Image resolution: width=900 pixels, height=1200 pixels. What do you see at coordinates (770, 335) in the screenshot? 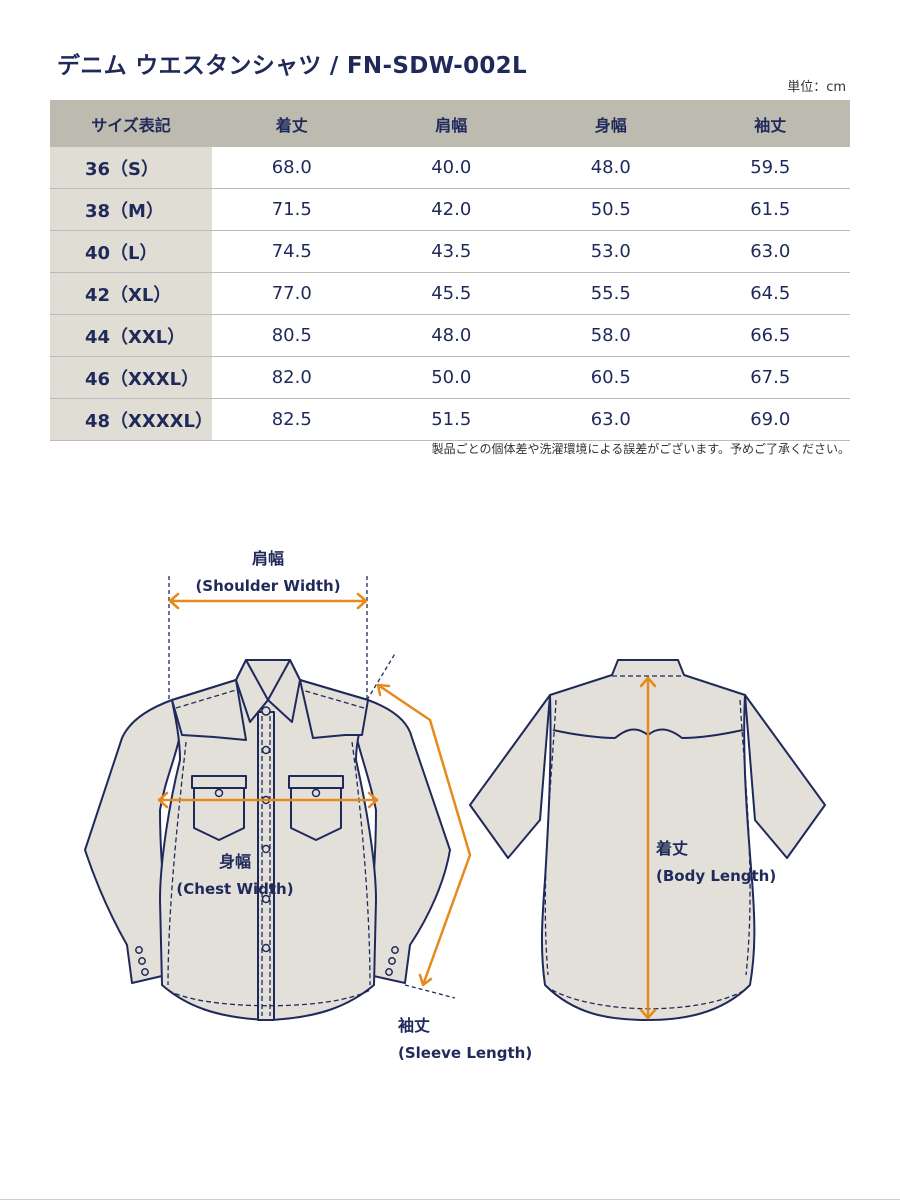
I see `measurement-cell: 66.5` at bounding box center [770, 335].